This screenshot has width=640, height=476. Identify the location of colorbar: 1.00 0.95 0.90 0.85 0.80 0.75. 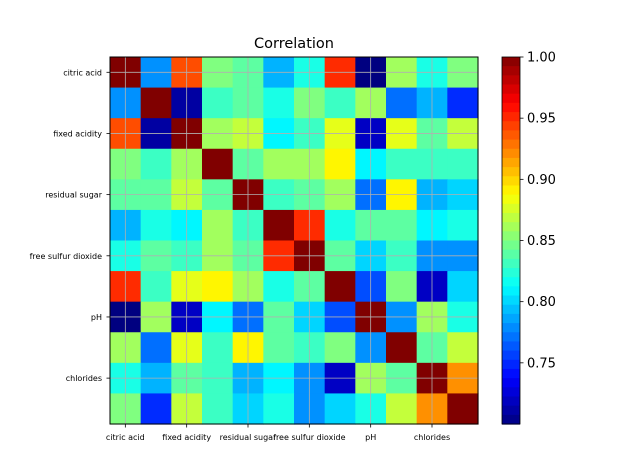
(528, 238).